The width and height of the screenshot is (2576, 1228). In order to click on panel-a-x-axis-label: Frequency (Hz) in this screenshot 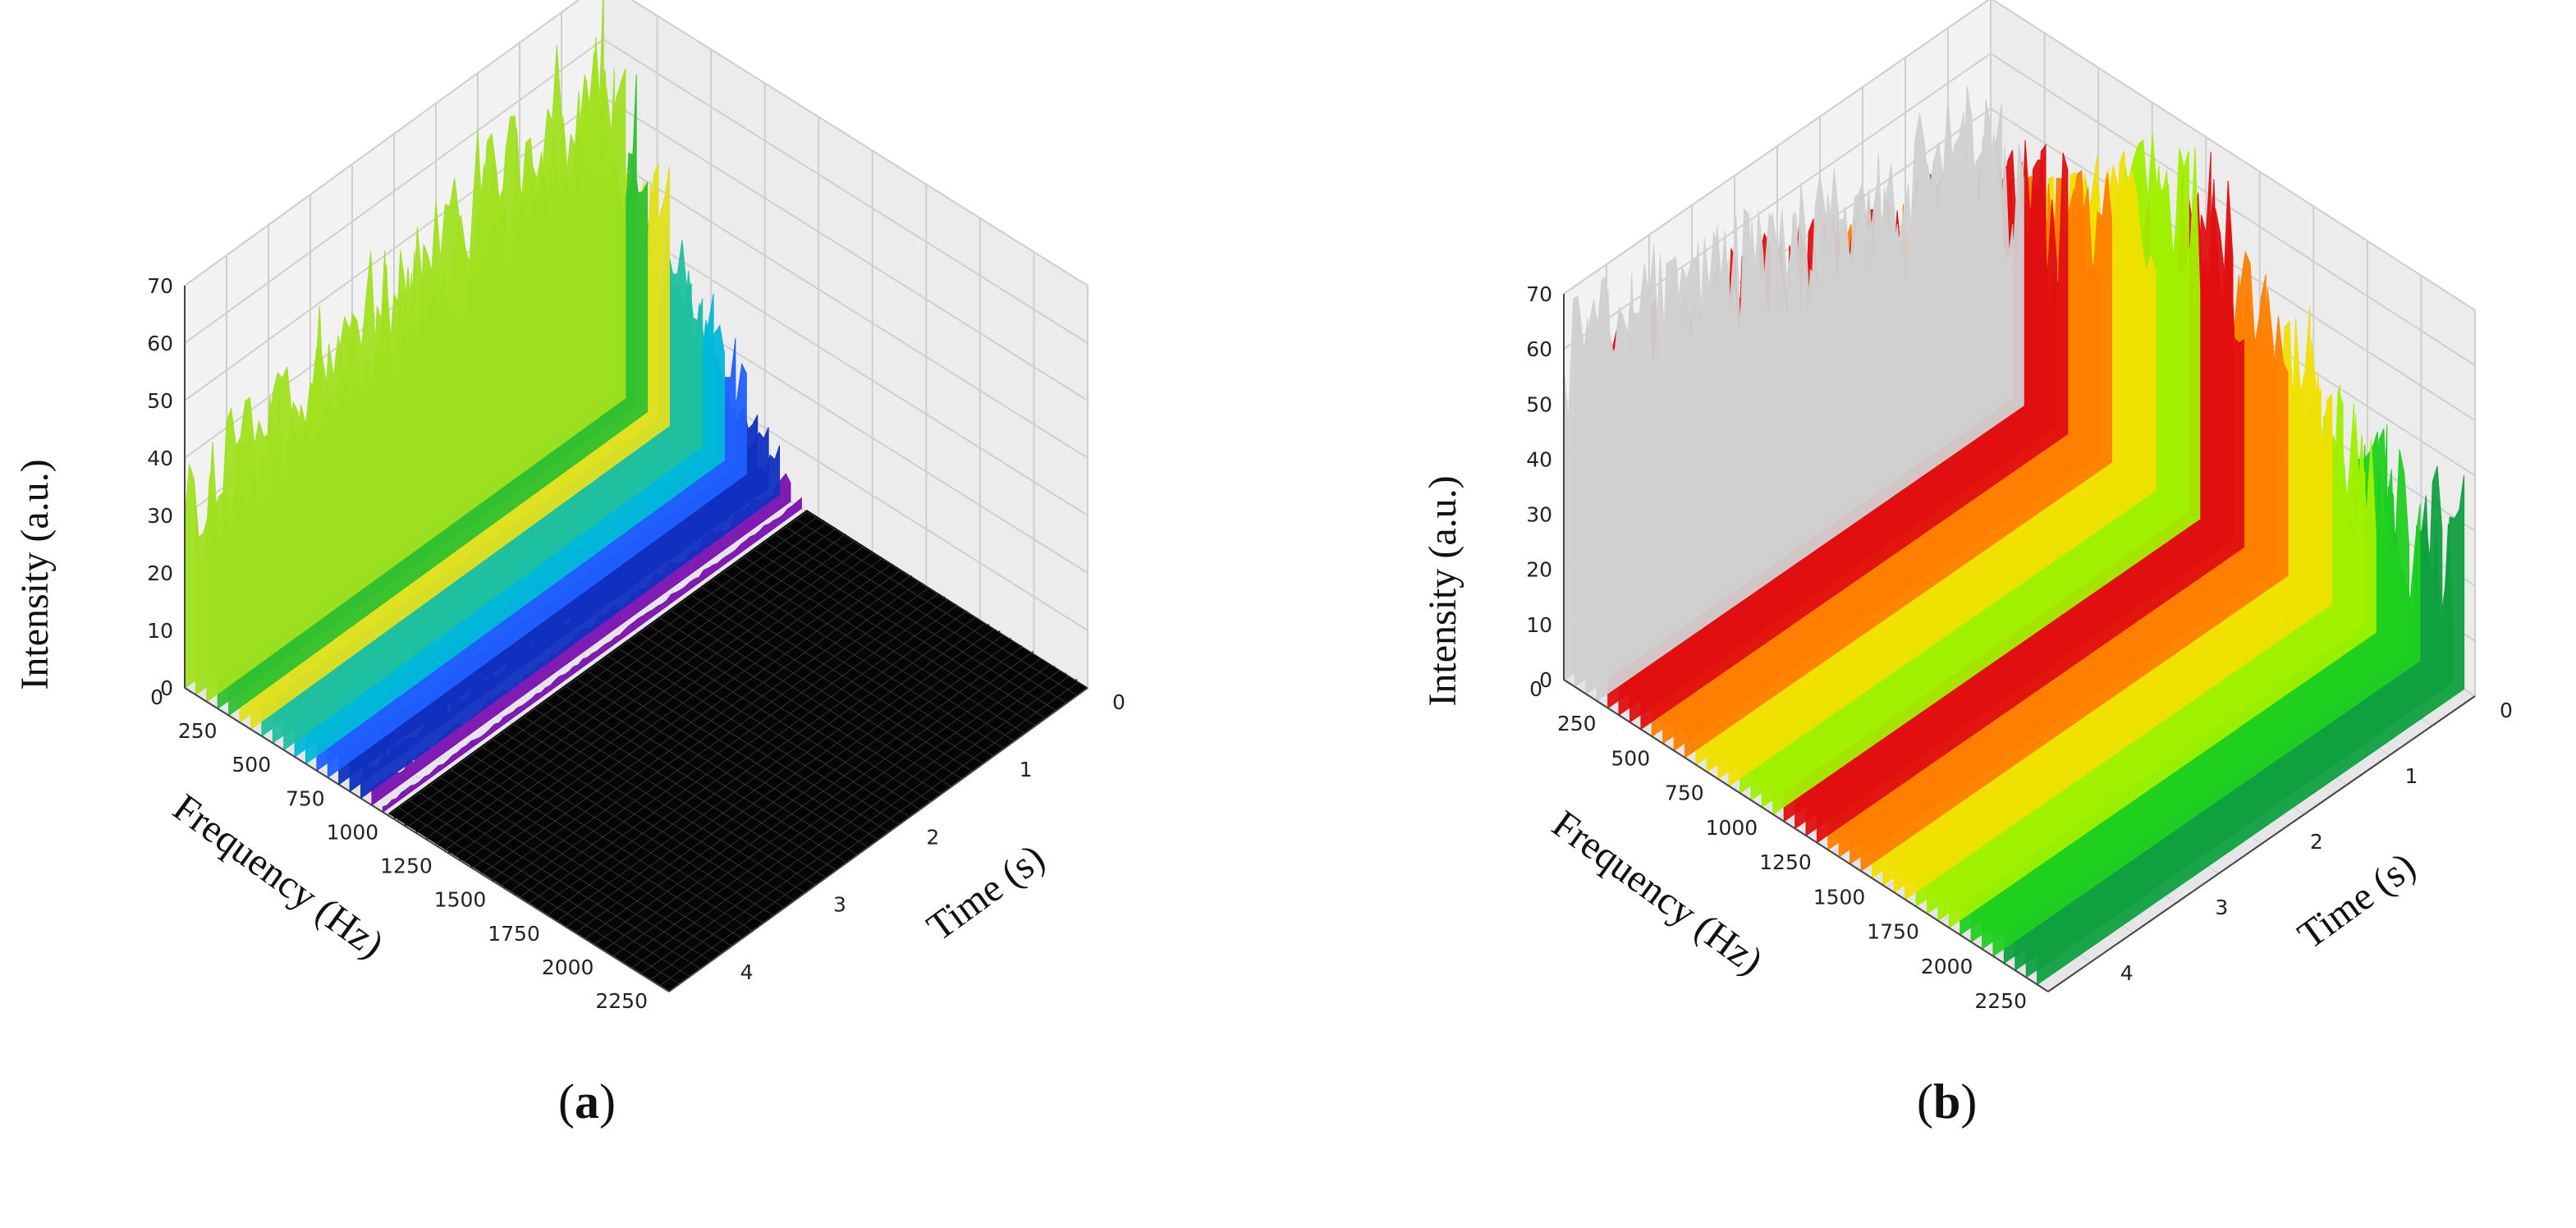, I will do `click(278, 876)`.